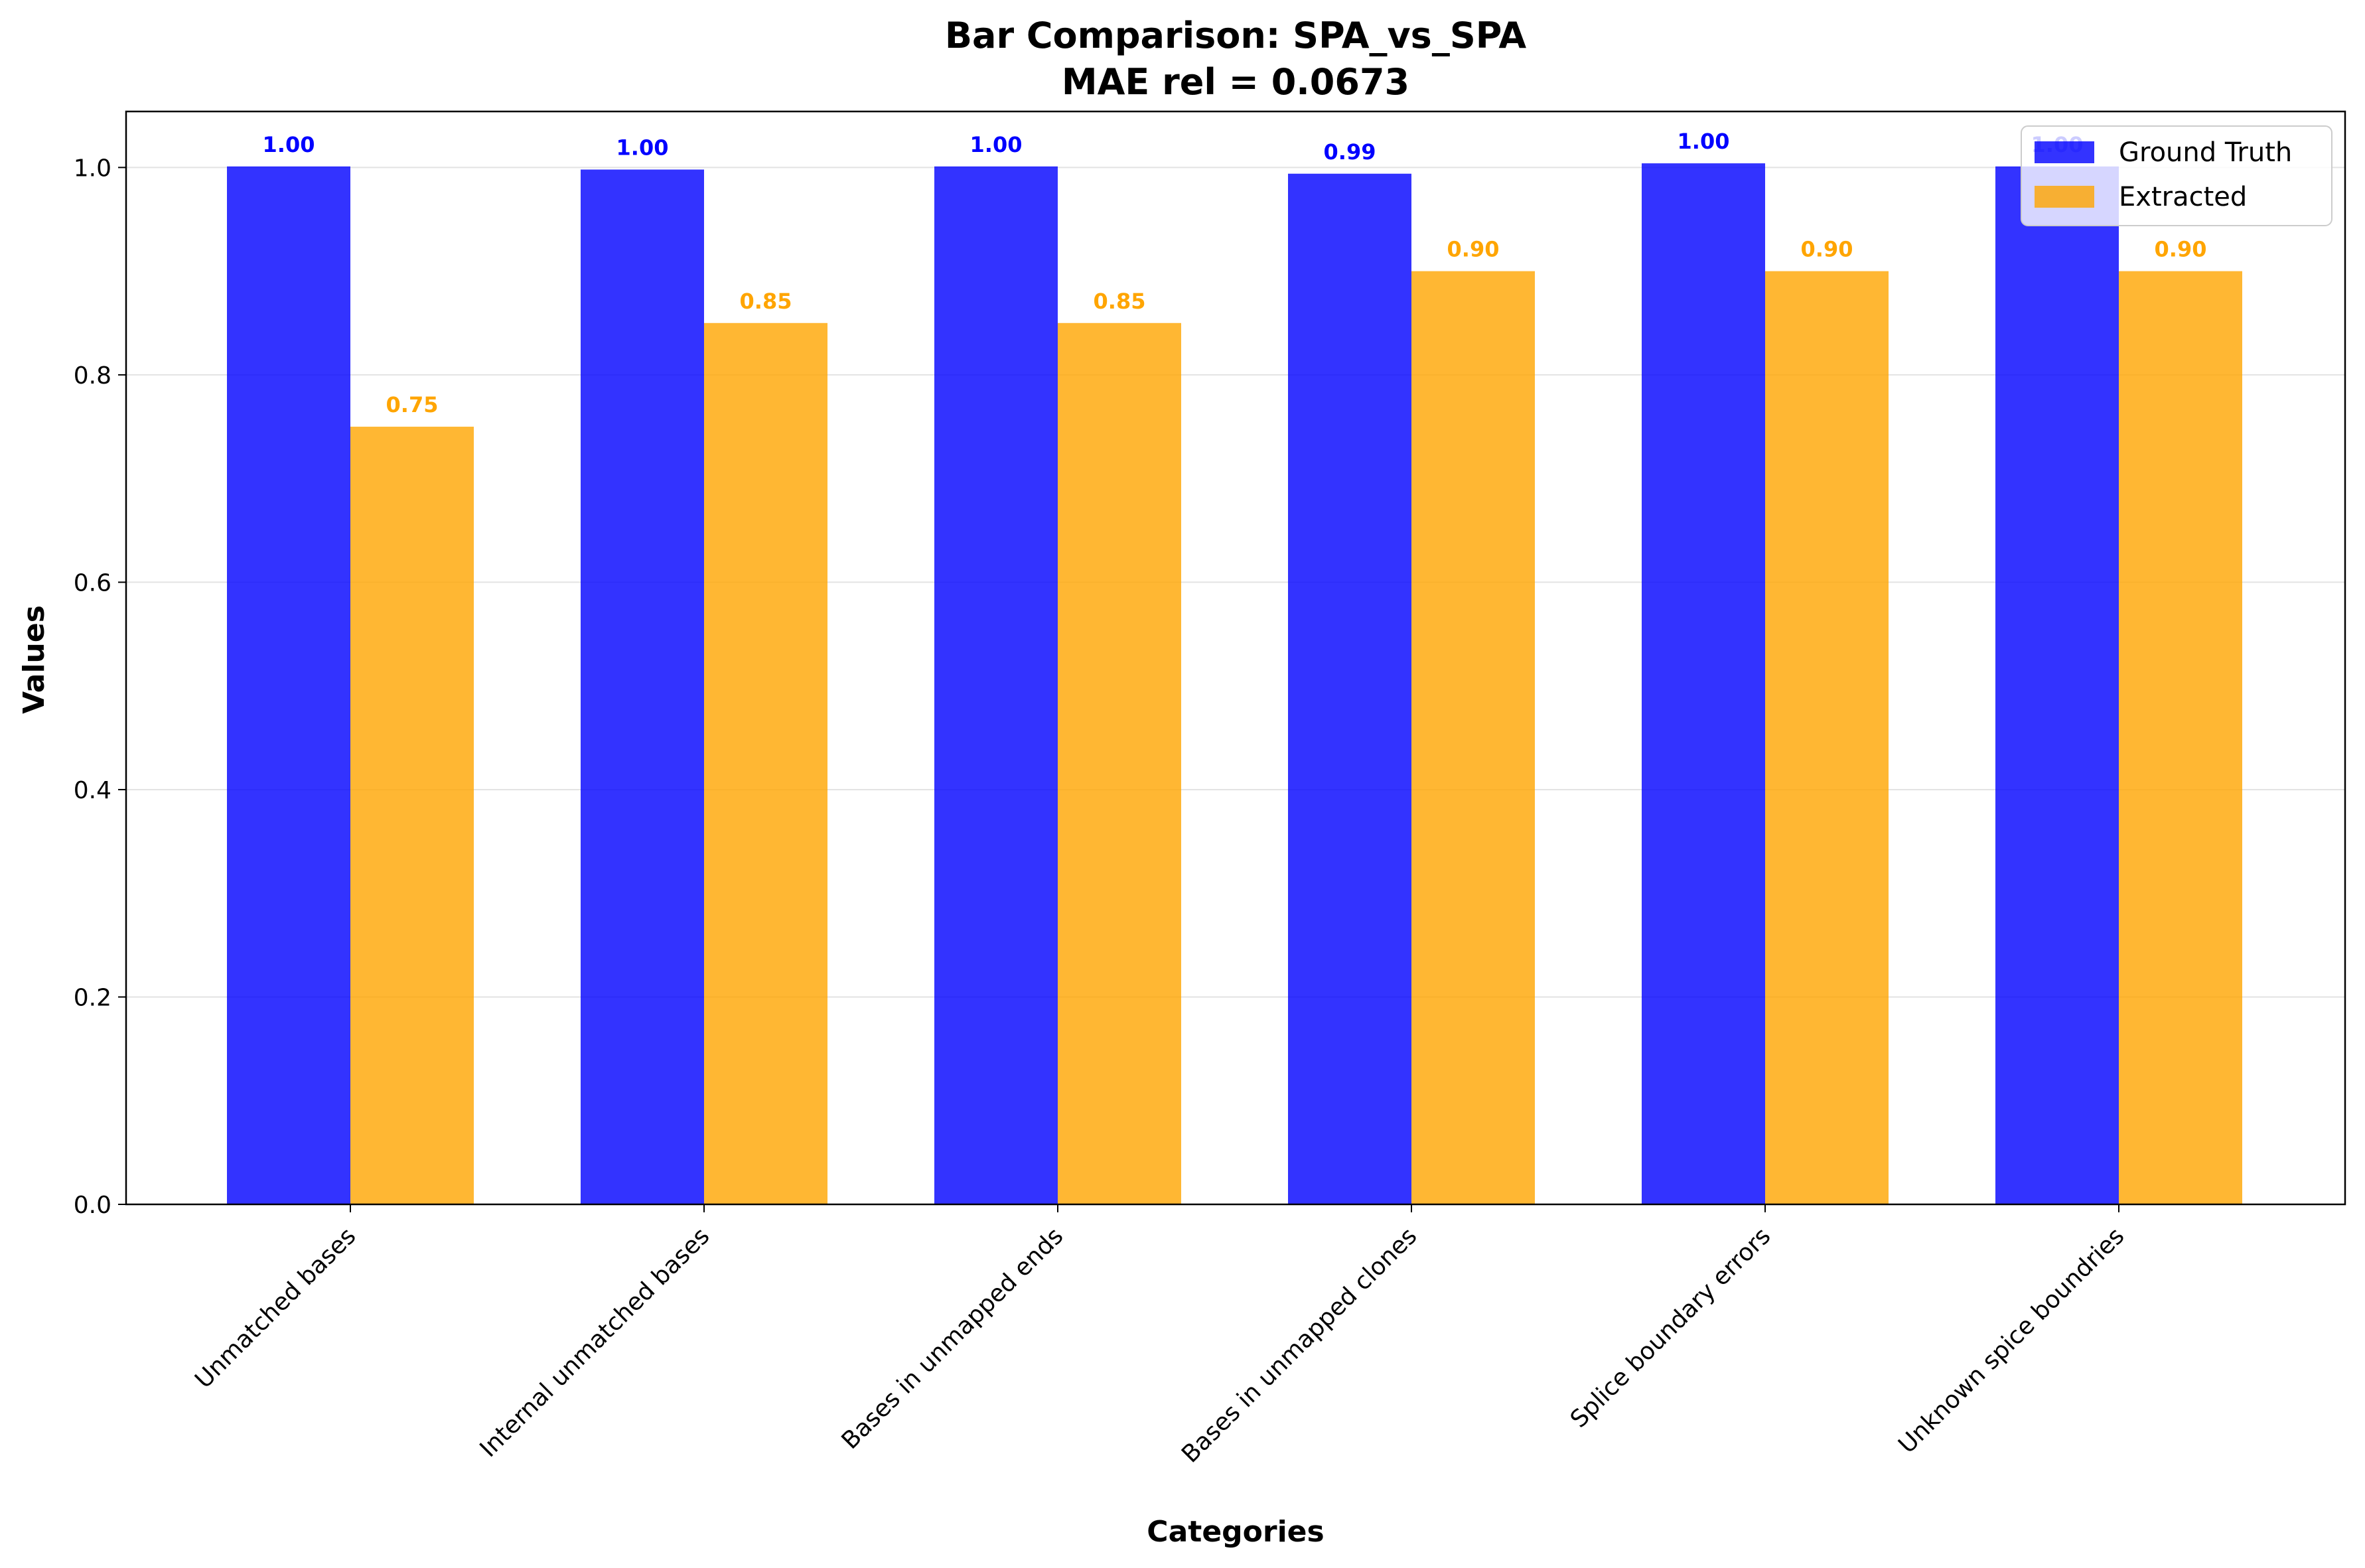  I want to click on y-axis-label: Values, so click(34, 659).